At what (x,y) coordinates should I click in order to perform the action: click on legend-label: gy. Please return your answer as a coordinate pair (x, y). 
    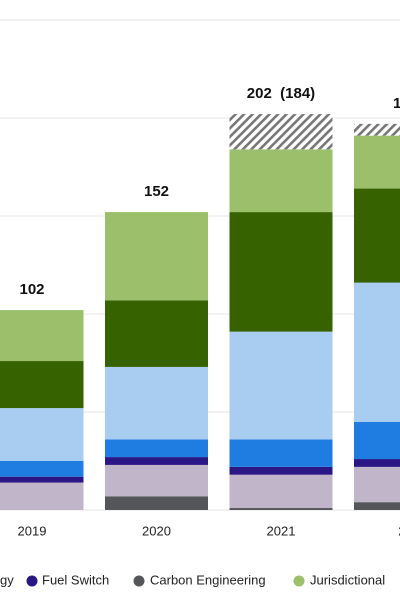
    Looking at the image, I should click on (7, 579).